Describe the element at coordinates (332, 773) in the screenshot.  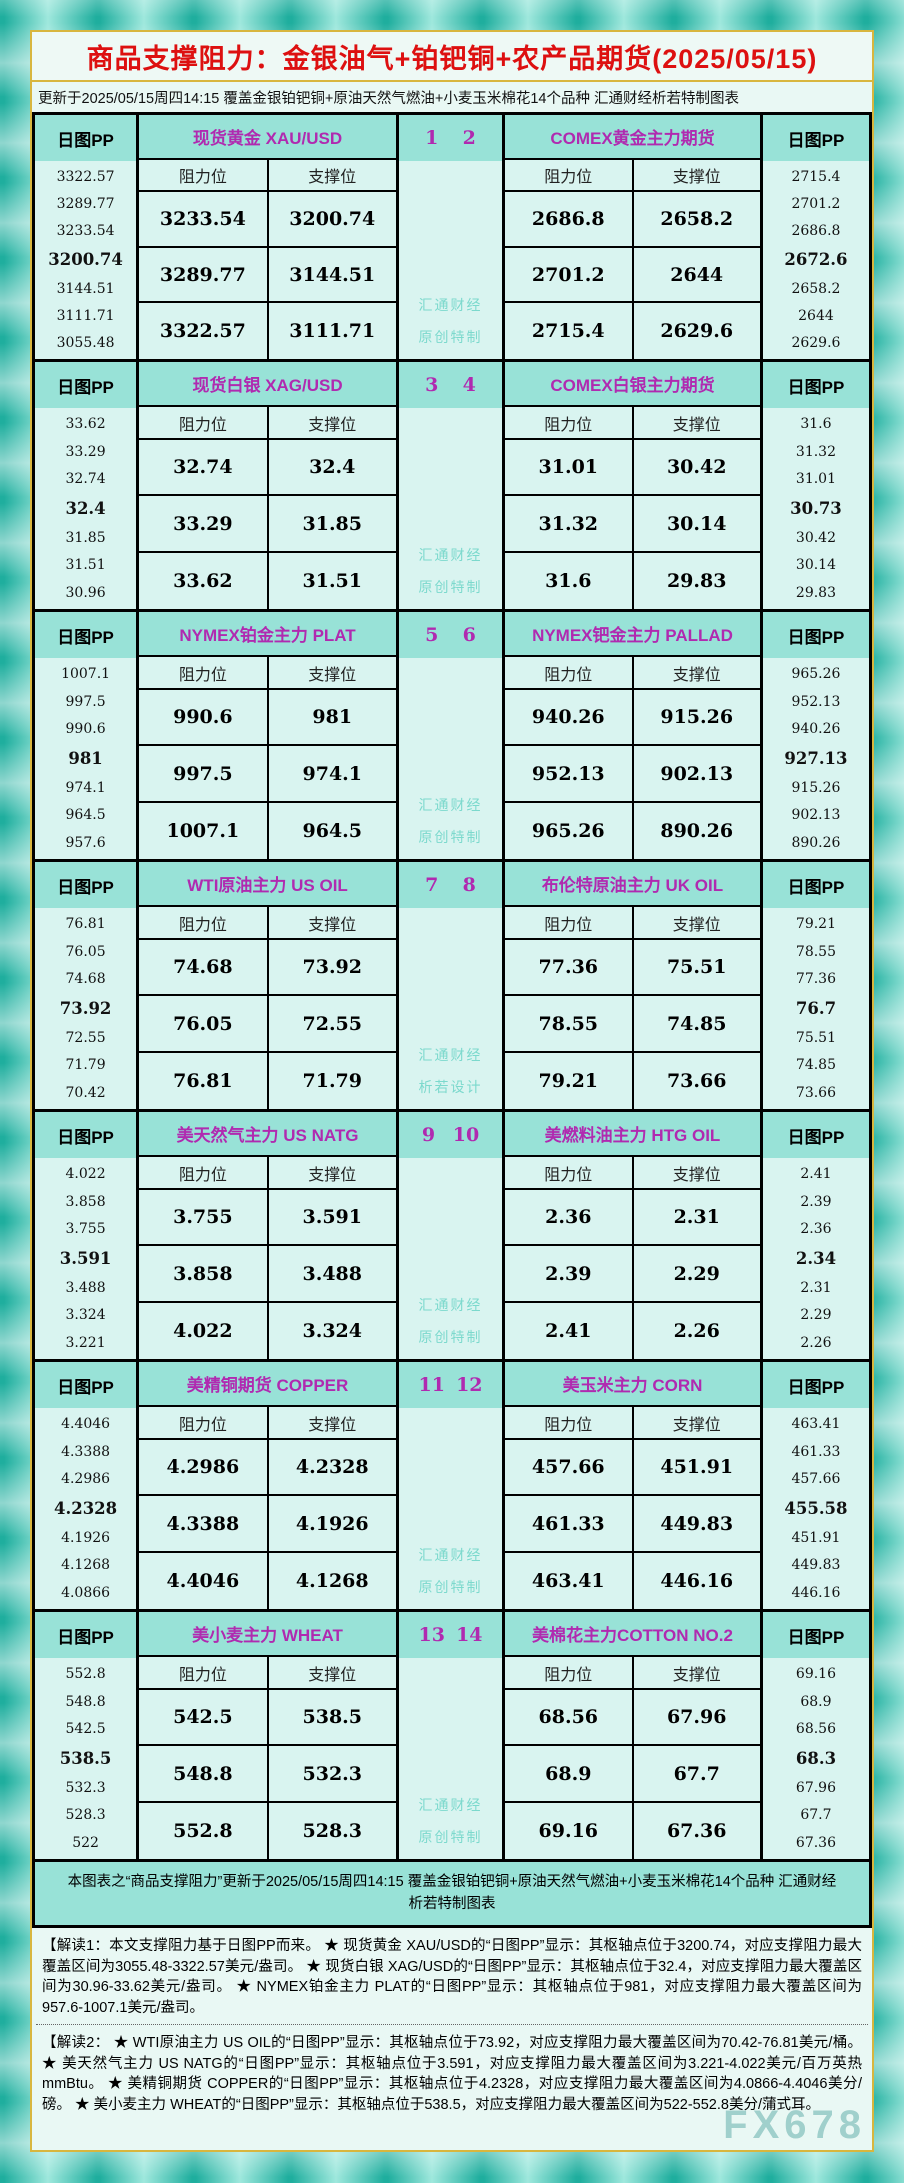
I see `support-value: 974.1` at that location.